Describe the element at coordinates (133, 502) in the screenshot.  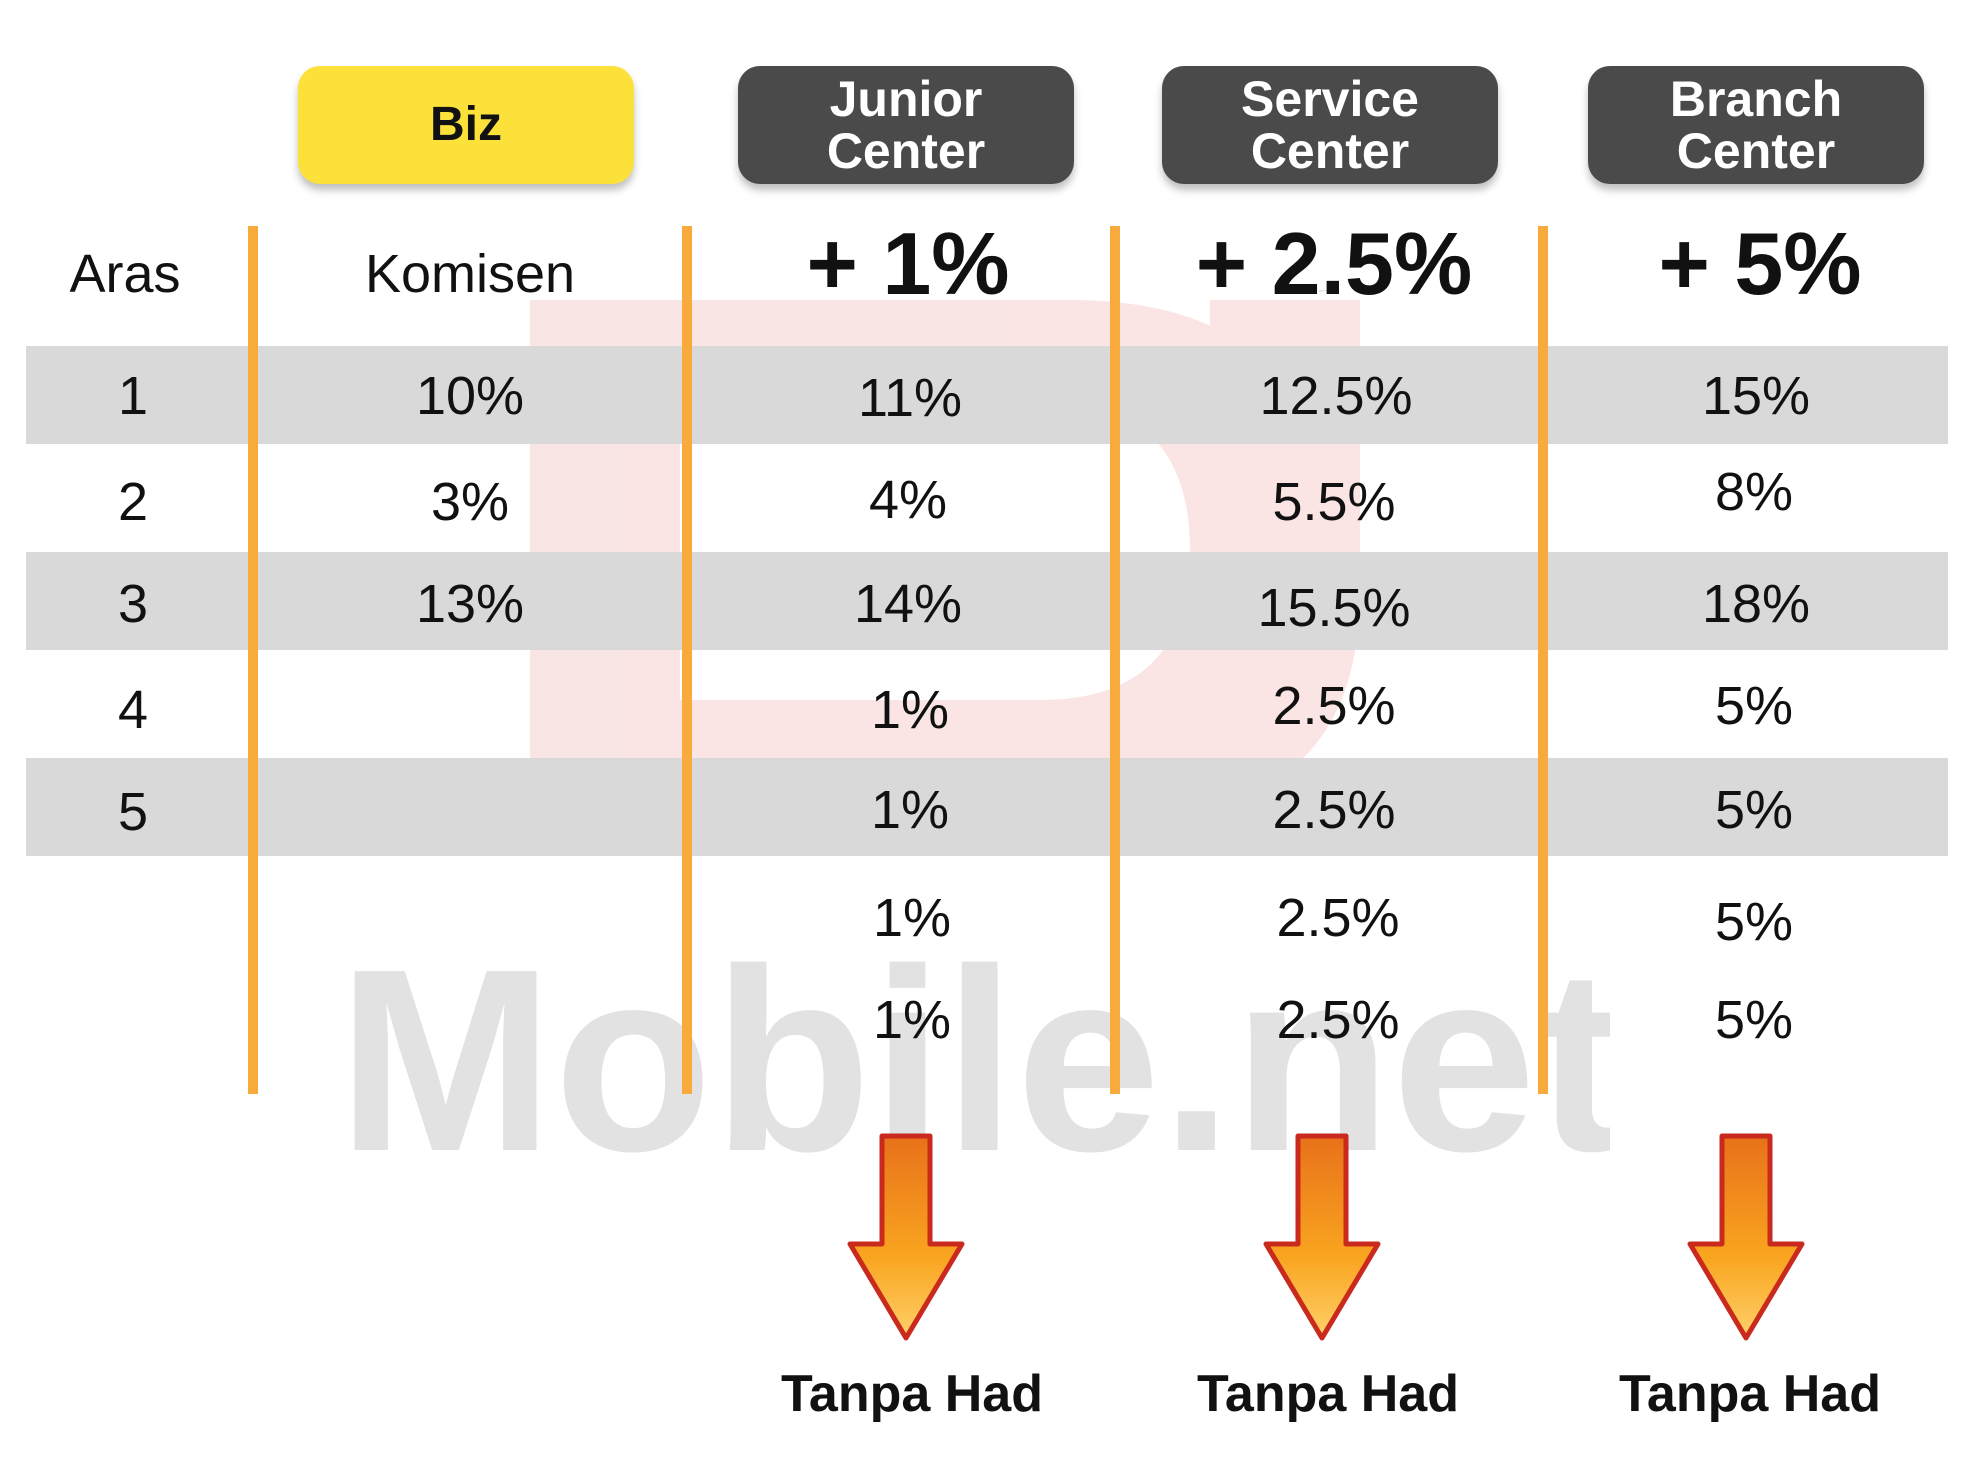
I see `level-cell: 2` at that location.